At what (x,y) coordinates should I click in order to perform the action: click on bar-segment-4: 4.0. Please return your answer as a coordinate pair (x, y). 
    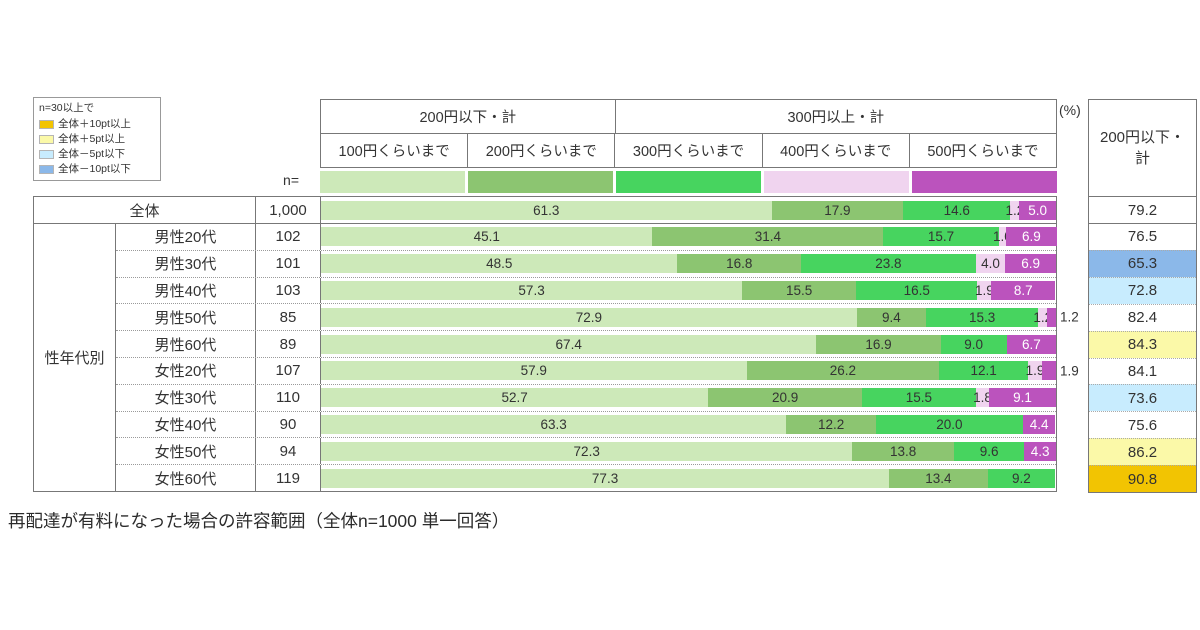
    Looking at the image, I should click on (990, 264).